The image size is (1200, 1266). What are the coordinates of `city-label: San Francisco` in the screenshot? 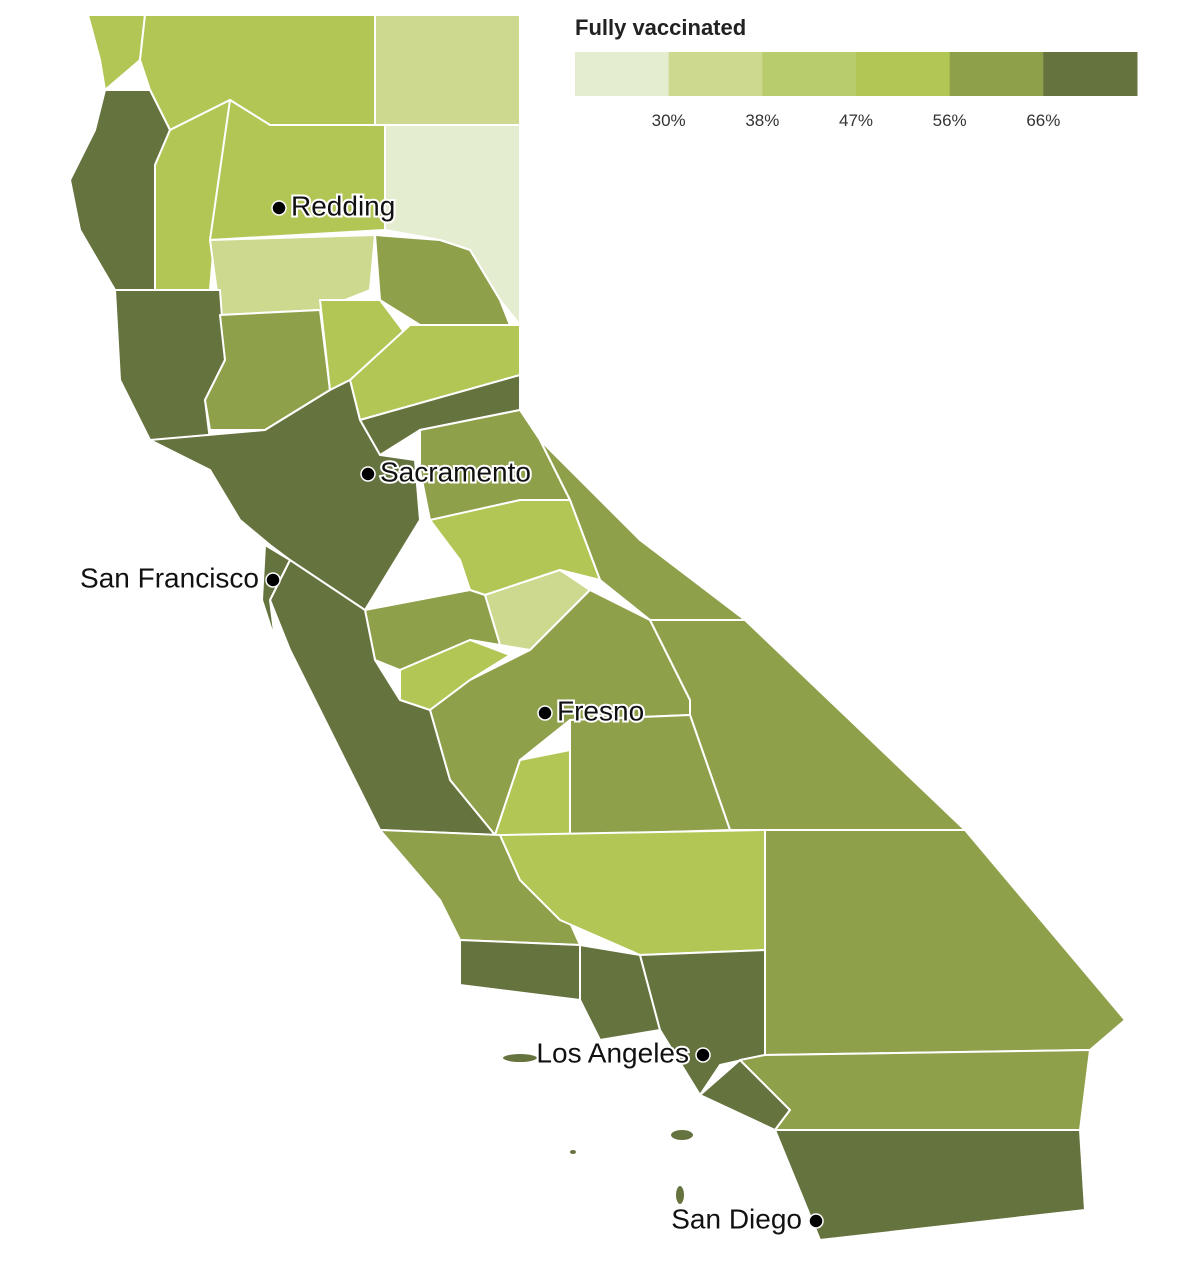 It's located at (169, 577).